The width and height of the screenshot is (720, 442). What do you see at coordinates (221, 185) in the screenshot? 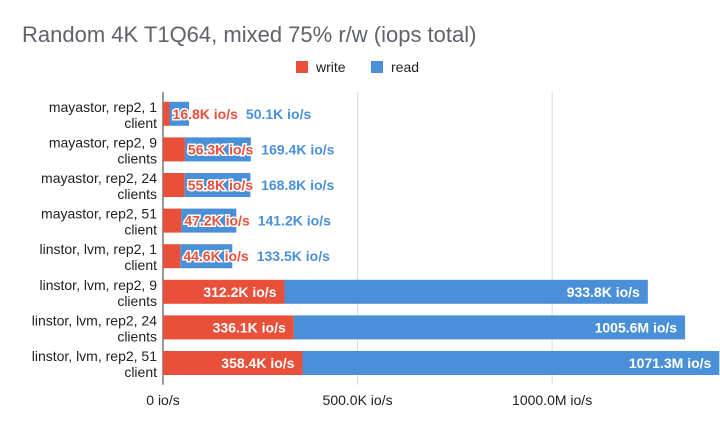
I see `data-label-write: 55.8K io/s` at bounding box center [221, 185].